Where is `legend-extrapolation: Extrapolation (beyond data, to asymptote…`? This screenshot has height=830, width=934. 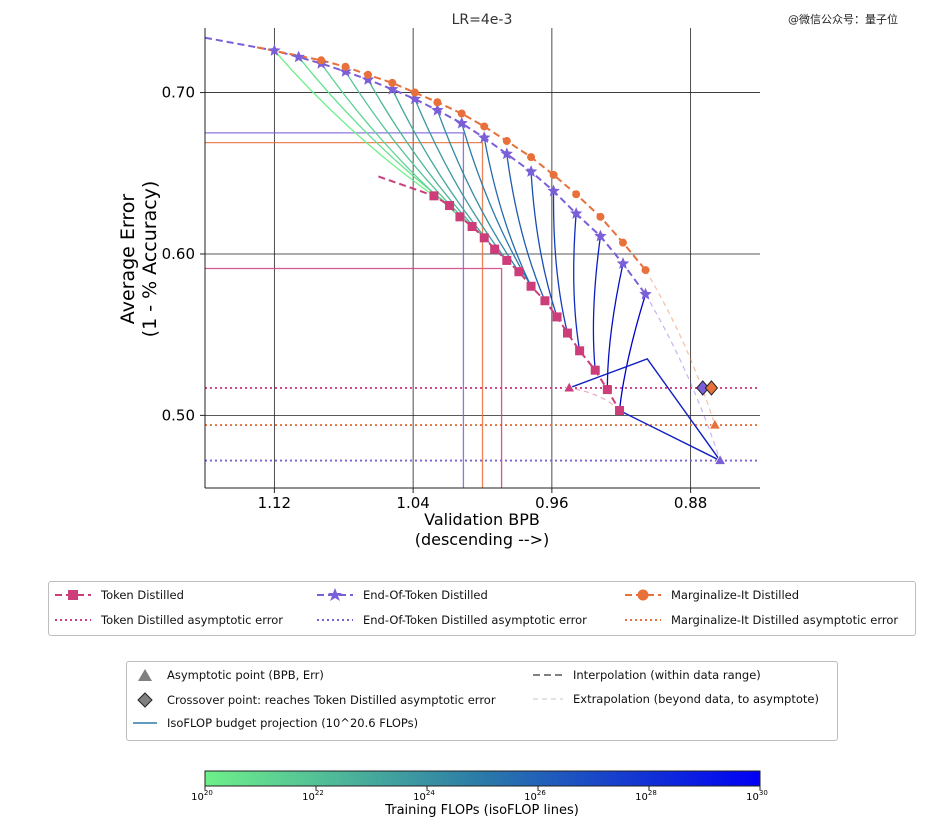
legend-extrapolation: Extrapolation (beyond data, to asymptote… is located at coordinates (675, 699).